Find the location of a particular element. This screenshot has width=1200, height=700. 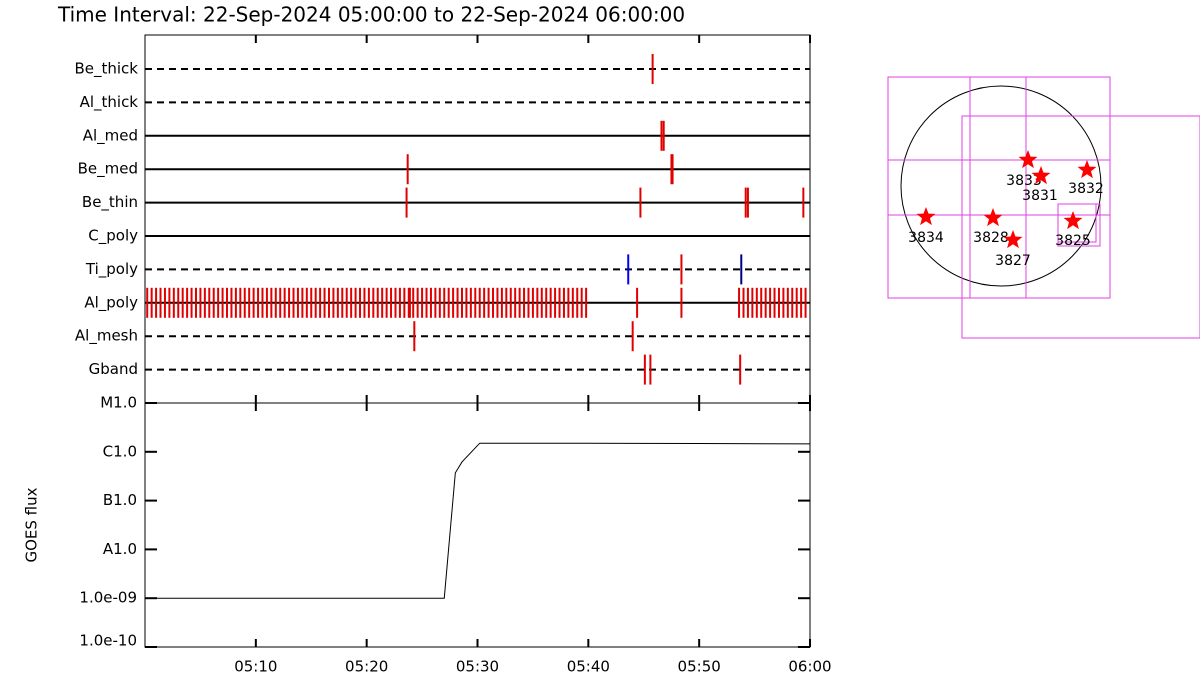

channel-label: Gband is located at coordinates (113, 369).